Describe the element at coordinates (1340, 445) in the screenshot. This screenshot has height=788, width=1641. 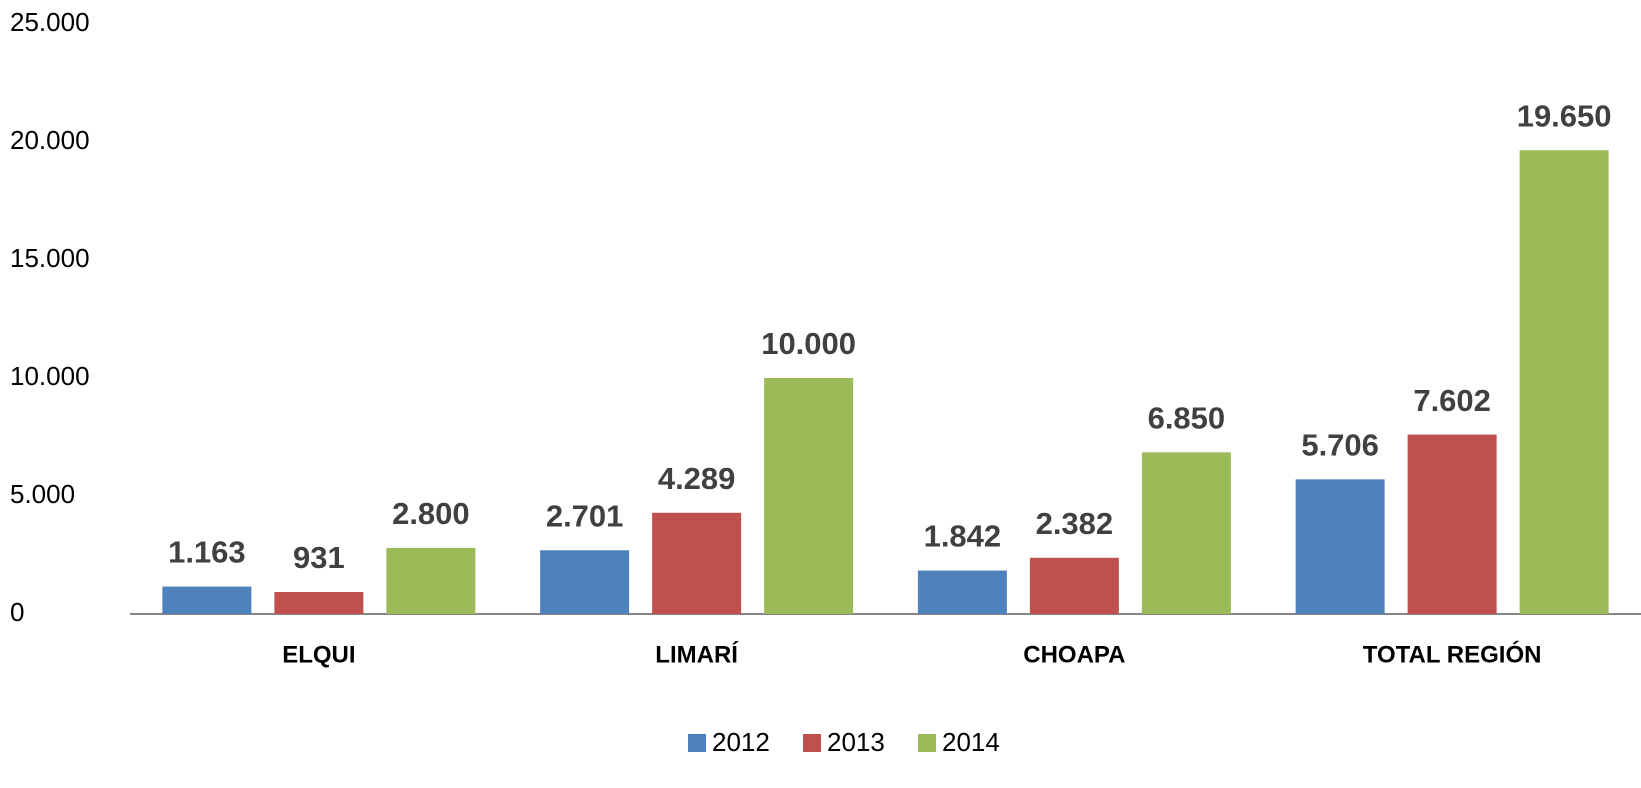
I see `data-label: 5.706` at that location.